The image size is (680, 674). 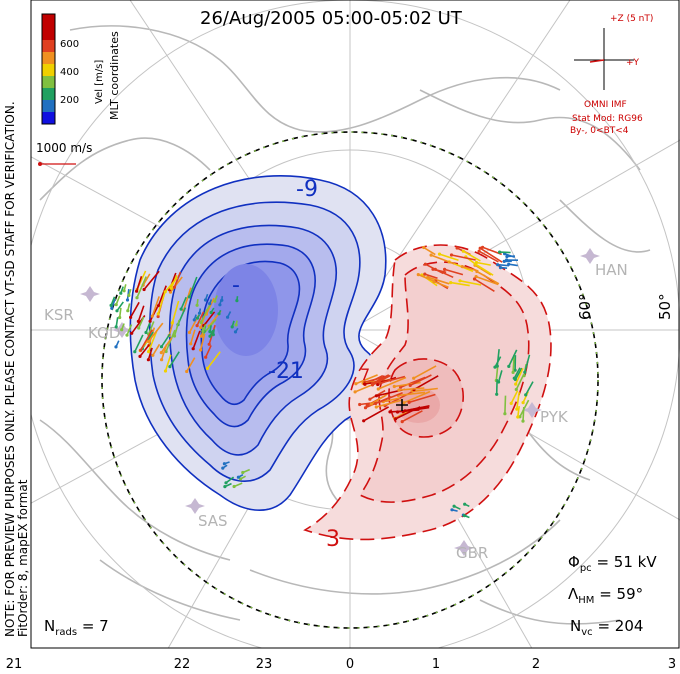 I want to click on mlt-label-3: 3, so click(x=672, y=664).